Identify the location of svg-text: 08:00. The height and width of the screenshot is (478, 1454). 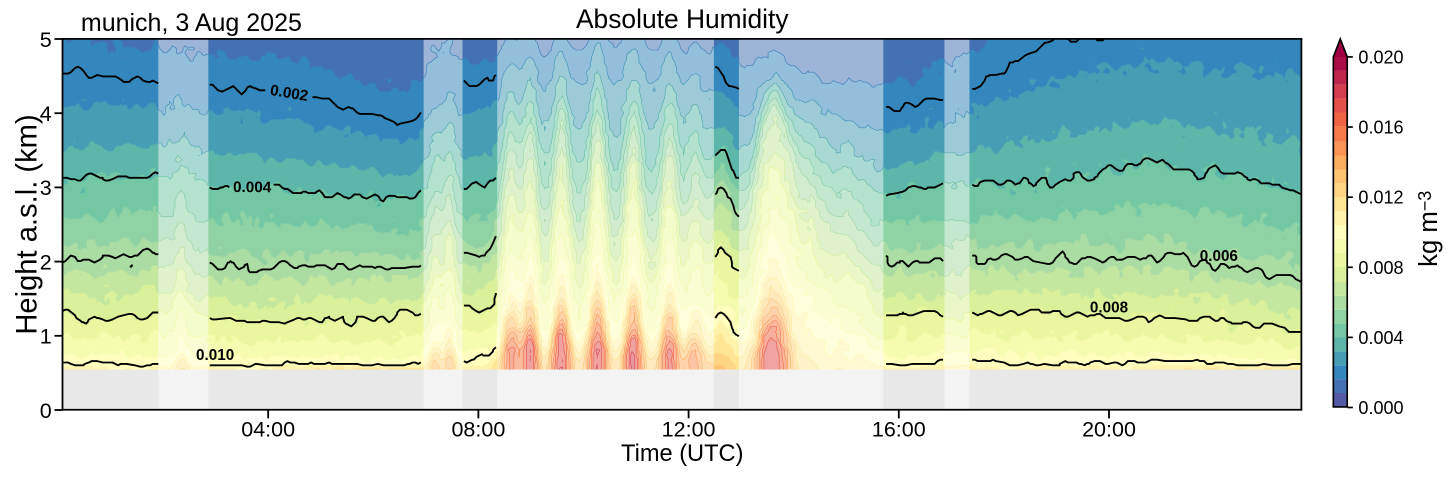
(478, 430).